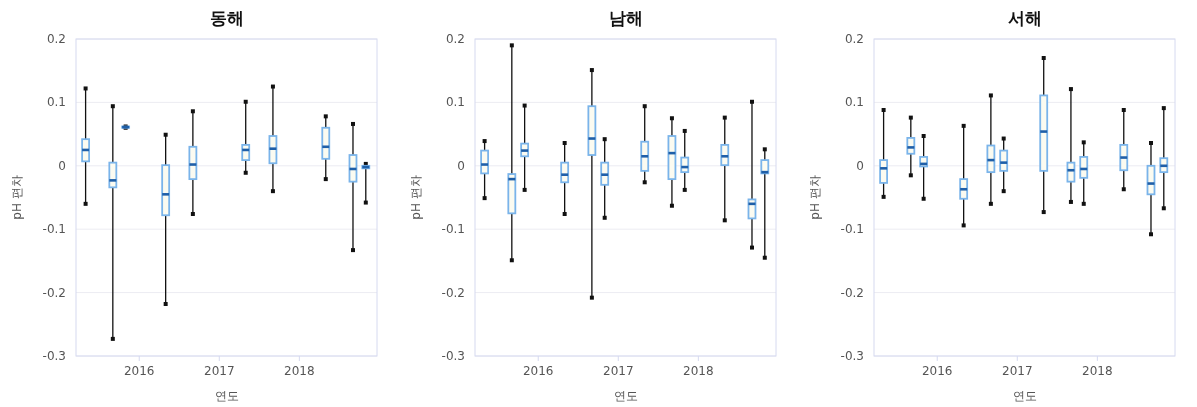  Describe the element at coordinates (226, 18) in the screenshot. I see `chart-title: 동해` at that location.